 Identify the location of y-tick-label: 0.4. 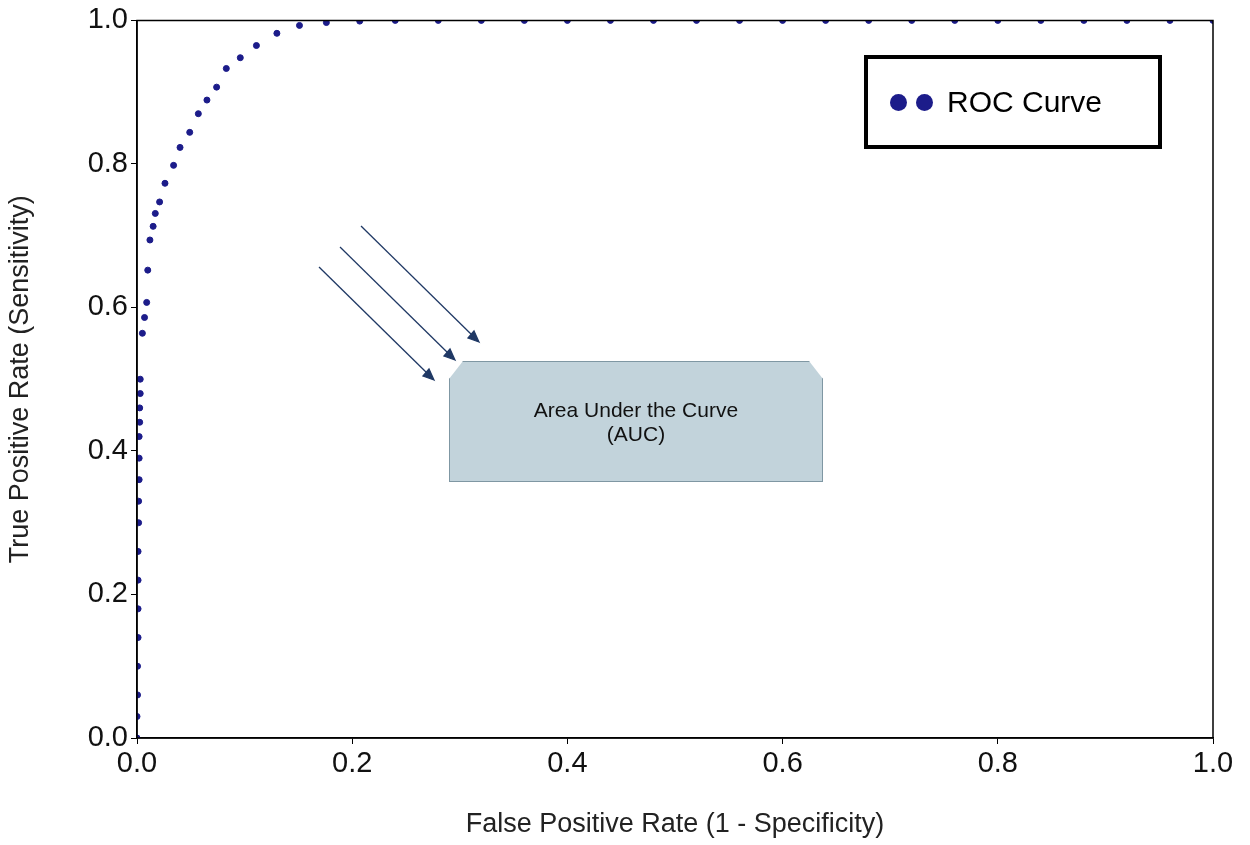
(107, 448).